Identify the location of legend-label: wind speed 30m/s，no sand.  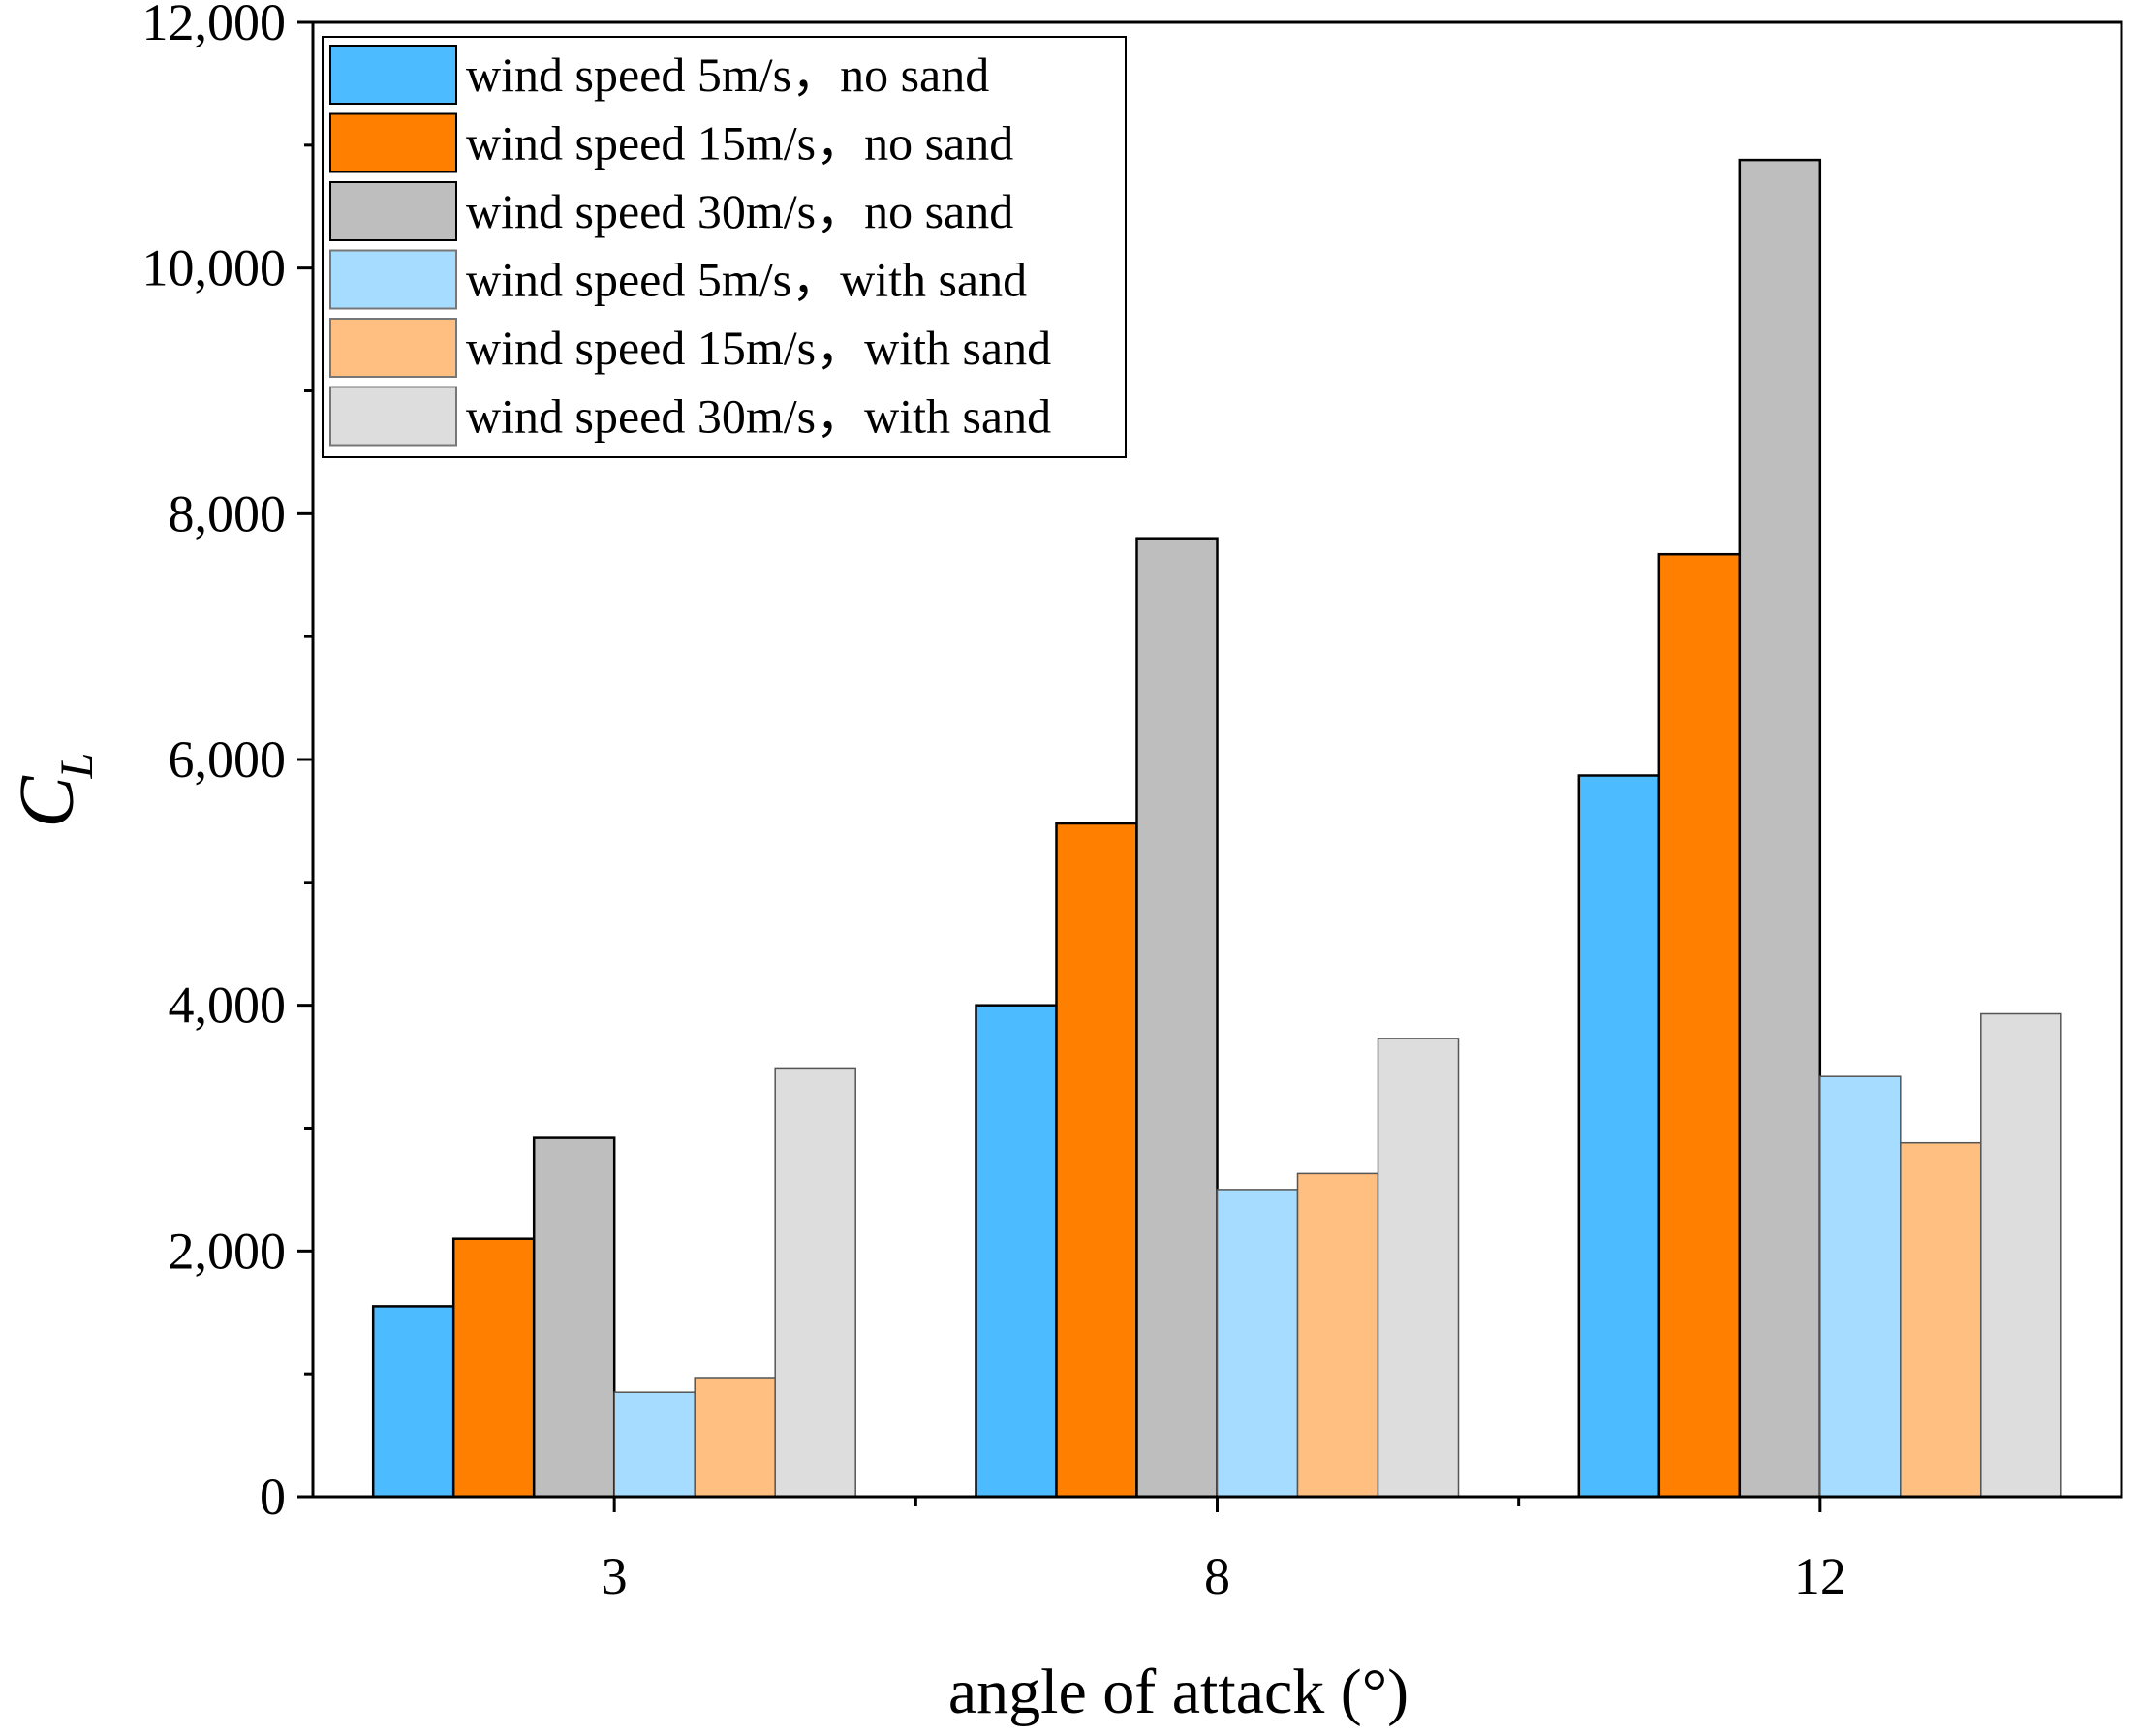
(739, 211).